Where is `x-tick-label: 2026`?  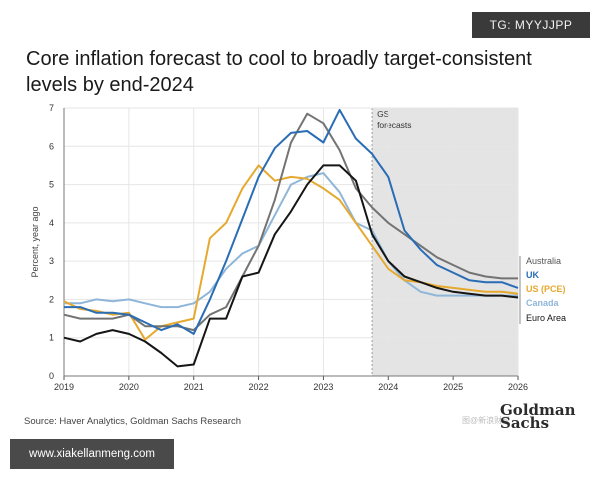
x-tick-label: 2026 is located at coordinates (518, 387).